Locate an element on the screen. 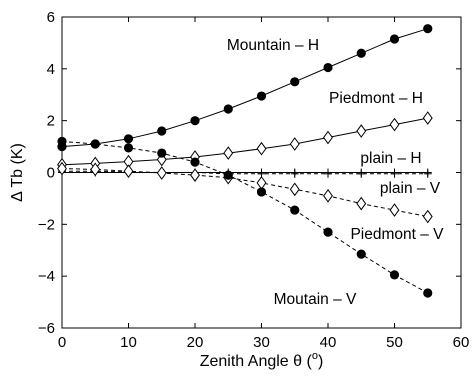 The width and height of the screenshot is (475, 378). x-tick-label: 30 is located at coordinates (261, 342).